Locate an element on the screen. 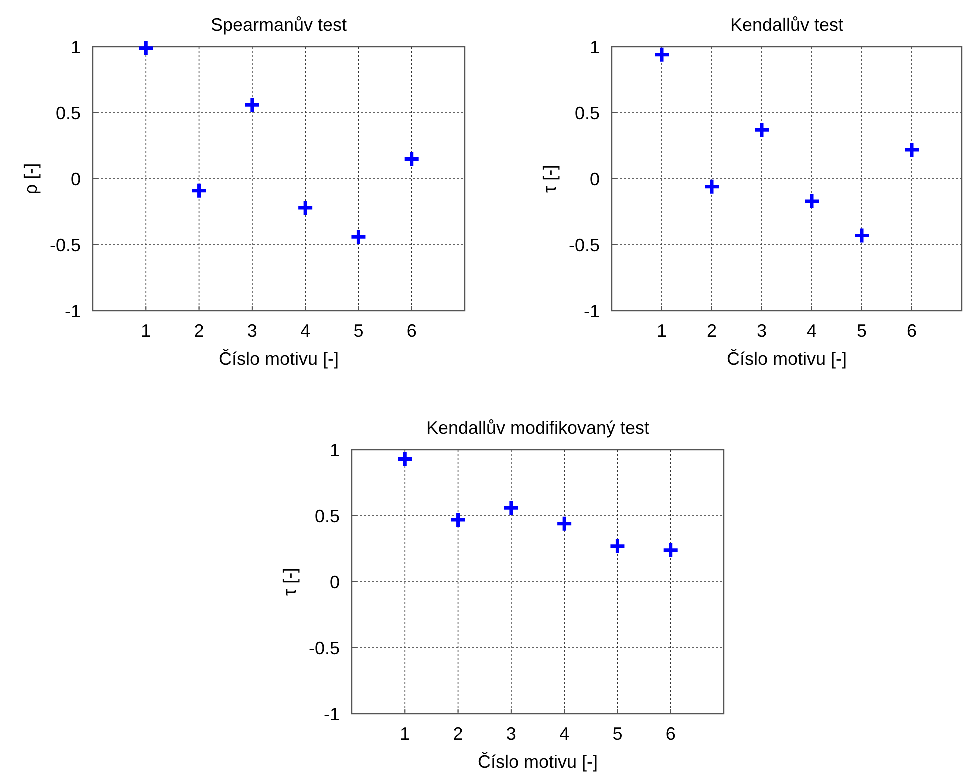 The width and height of the screenshot is (977, 773). chart-title: Spearmanův test is located at coordinates (279, 25).